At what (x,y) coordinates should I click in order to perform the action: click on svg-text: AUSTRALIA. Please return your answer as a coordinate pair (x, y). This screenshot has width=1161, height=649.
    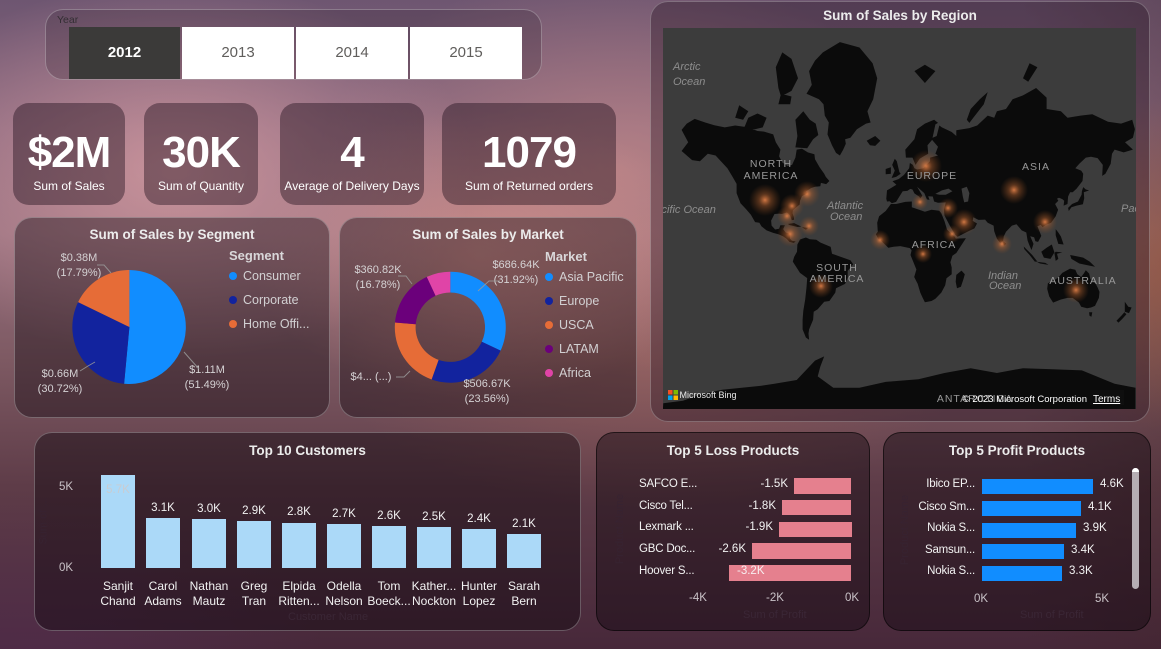
    Looking at the image, I should click on (1082, 281).